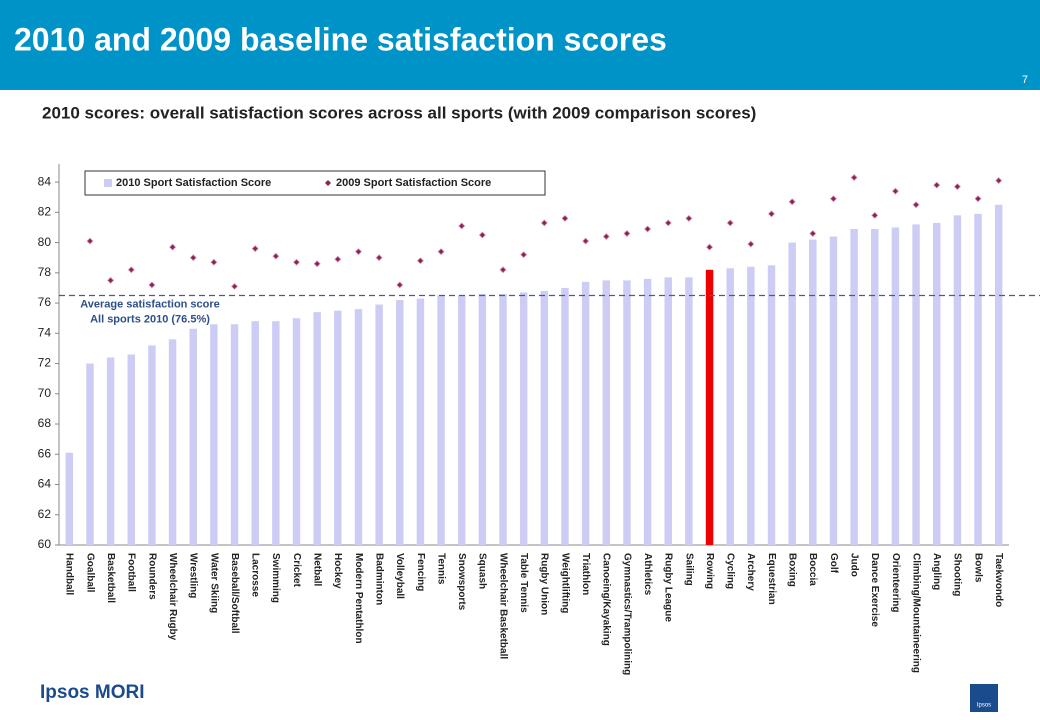 Image resolution: width=1040 pixels, height=720 pixels. I want to click on y-tick-label: 72, so click(45, 363).